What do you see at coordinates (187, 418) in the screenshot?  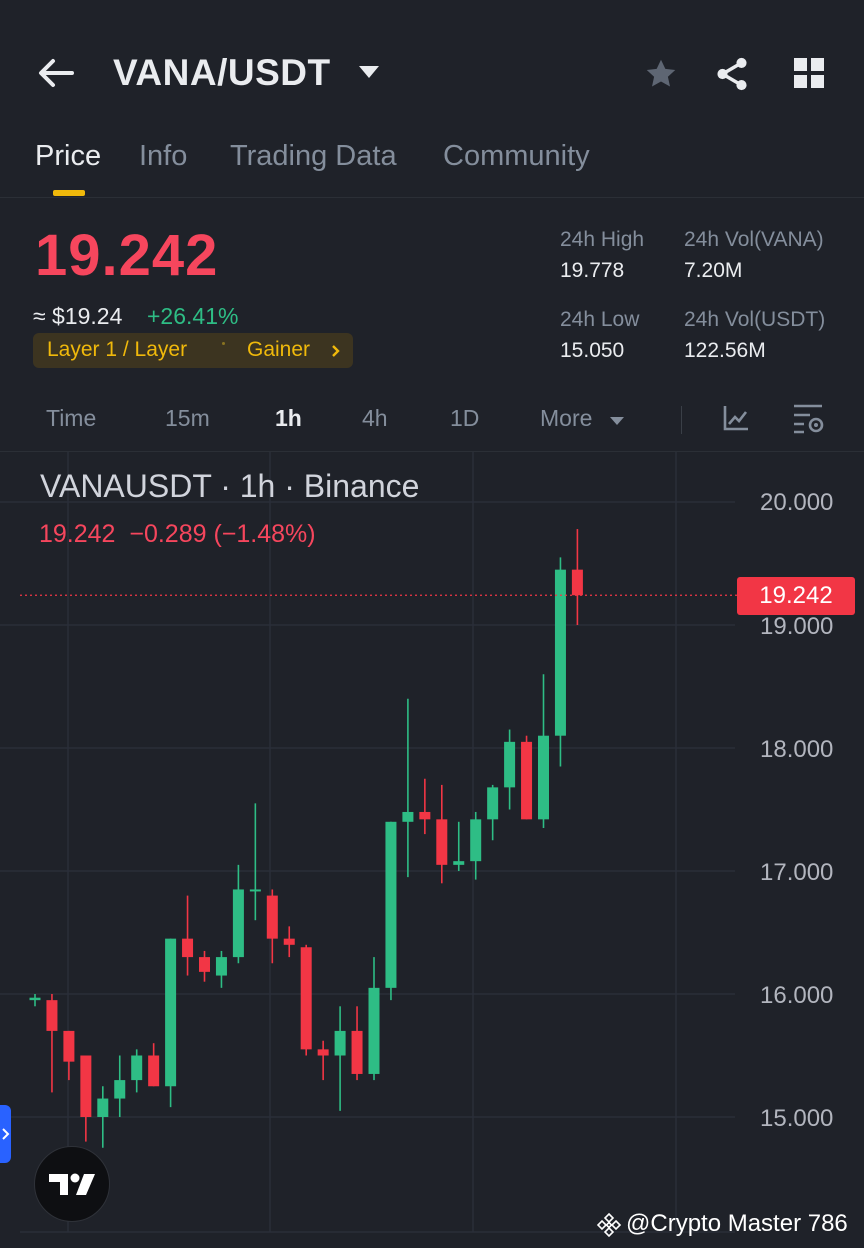 I see `tf-15m: 15m` at bounding box center [187, 418].